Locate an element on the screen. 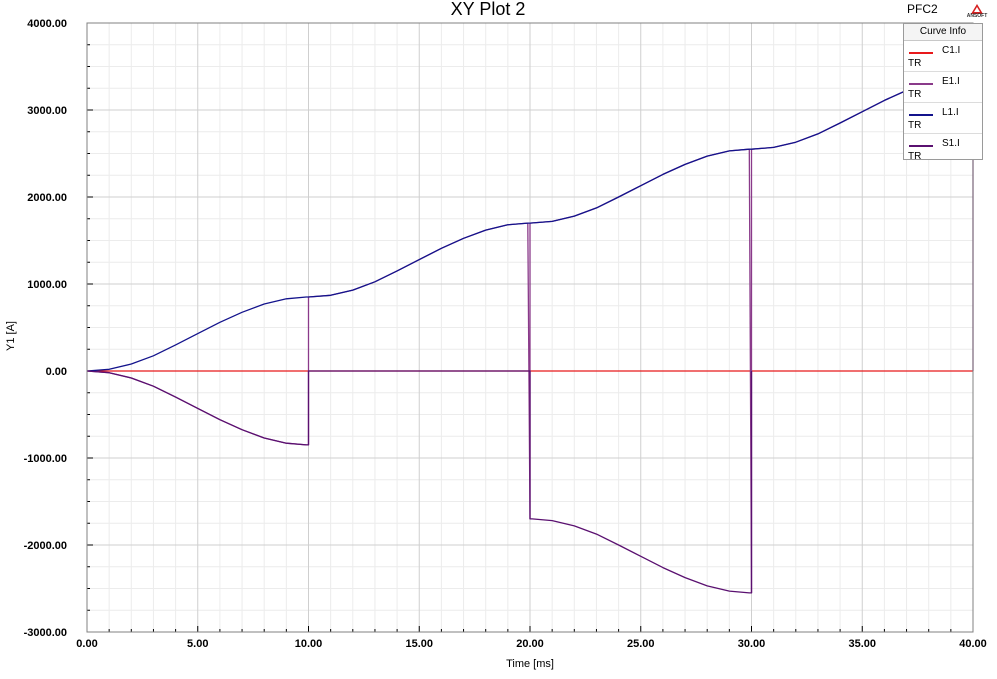  legend-name-l1: L1.I is located at coordinates (950, 112).